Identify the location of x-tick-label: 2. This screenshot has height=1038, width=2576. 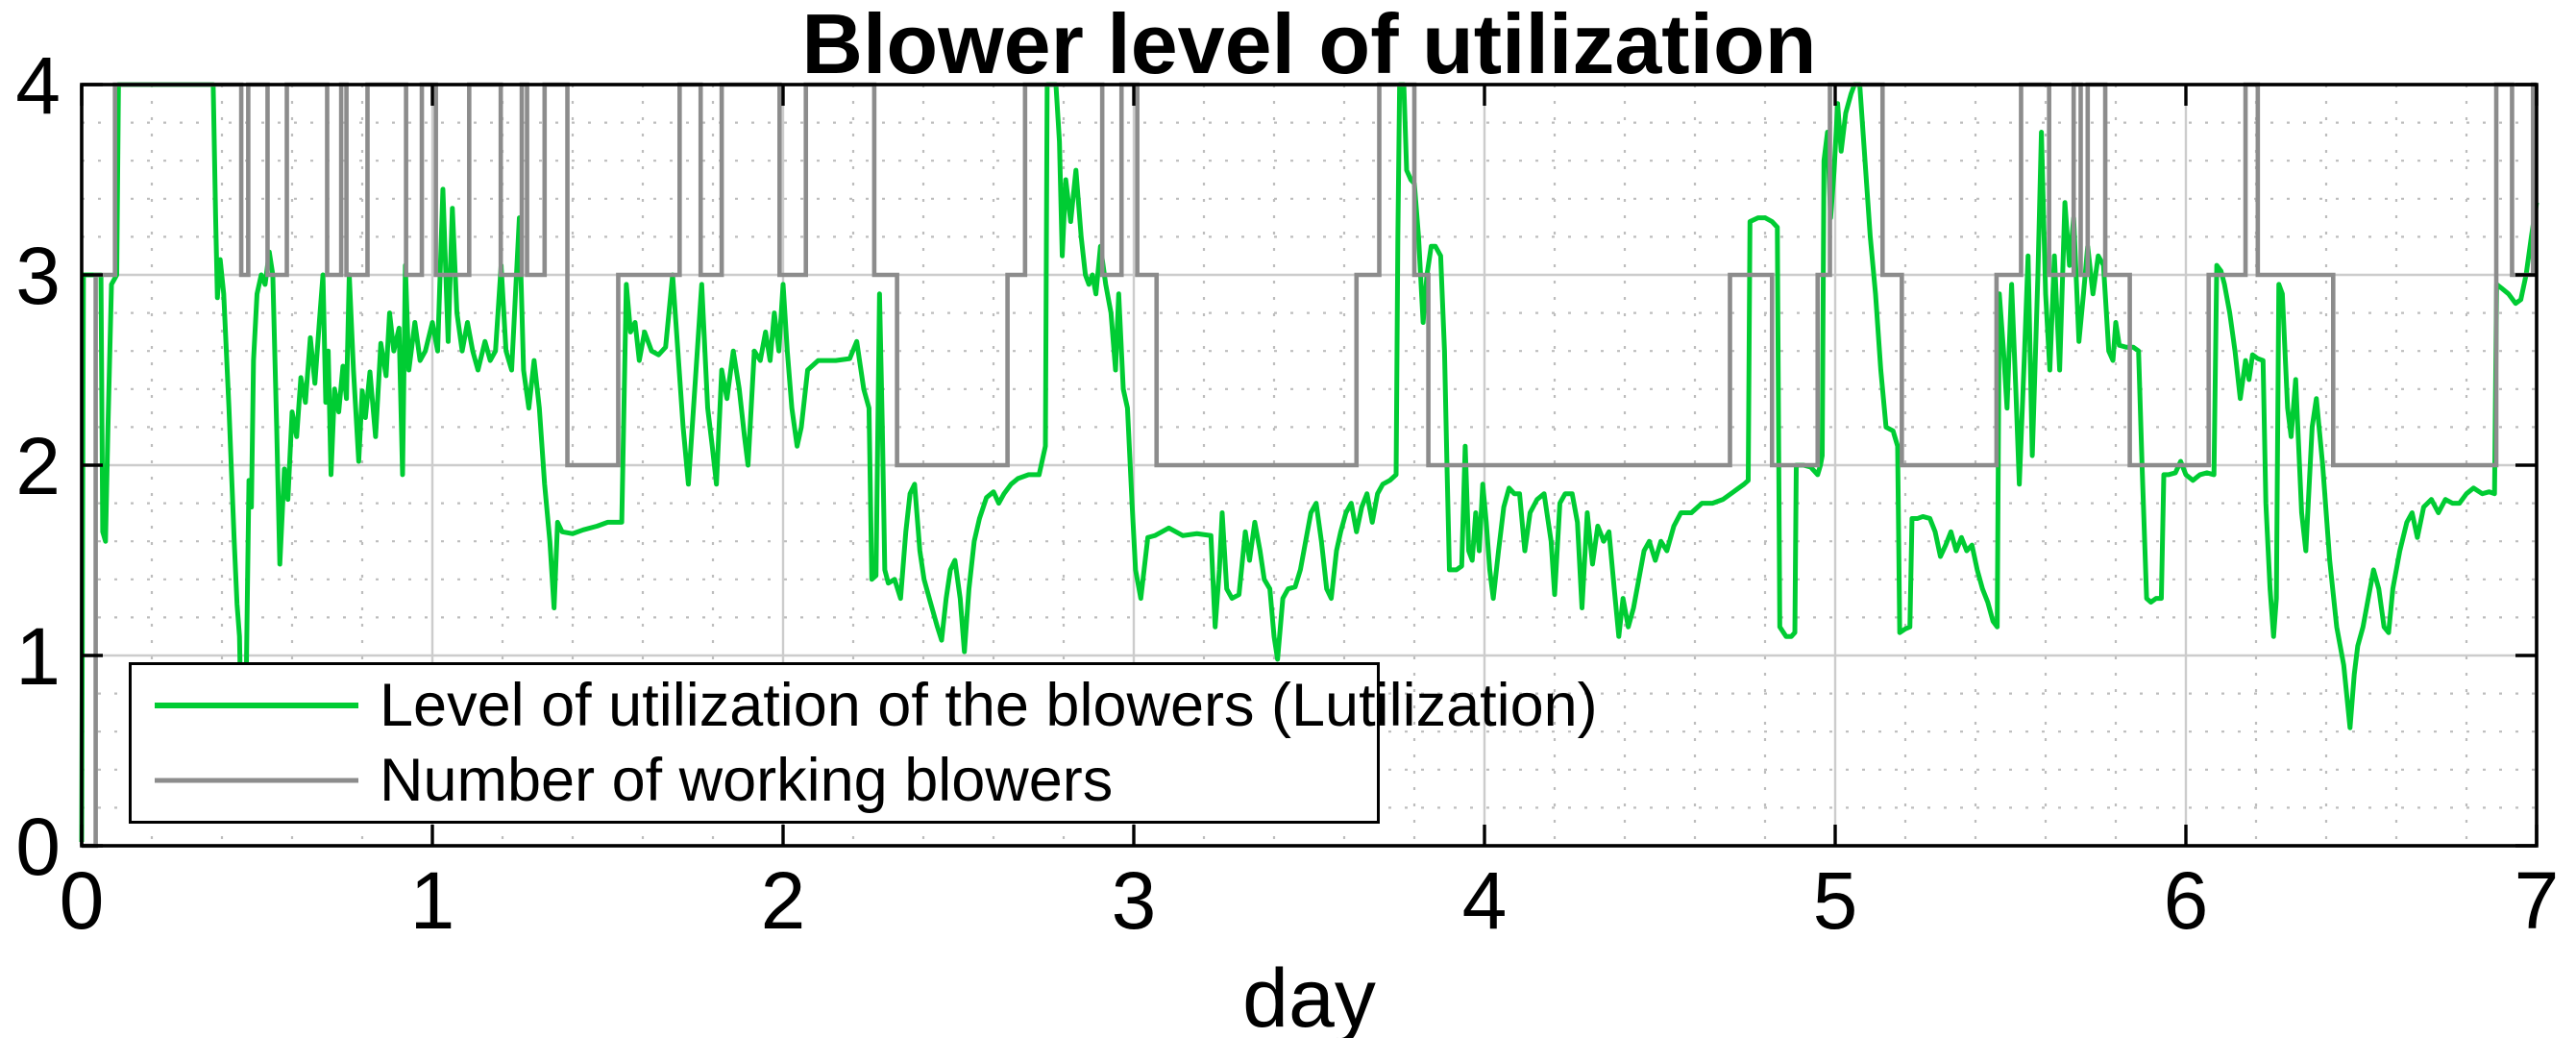
(783, 900).